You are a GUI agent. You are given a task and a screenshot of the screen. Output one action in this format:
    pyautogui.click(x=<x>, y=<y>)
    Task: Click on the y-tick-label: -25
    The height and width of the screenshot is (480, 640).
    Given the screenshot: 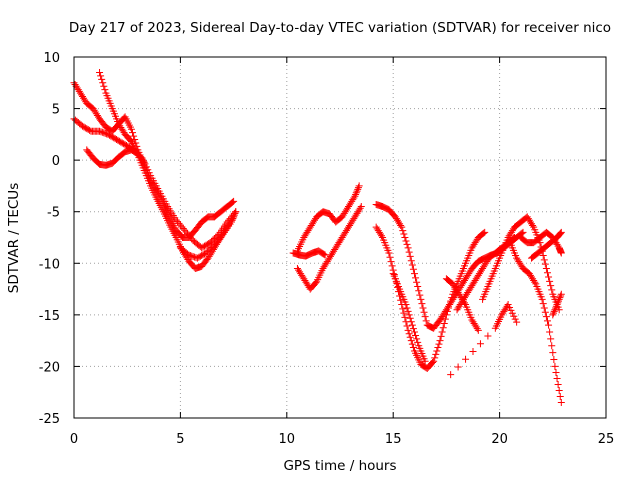 What is the action you would take?
    pyautogui.click(x=49, y=419)
    